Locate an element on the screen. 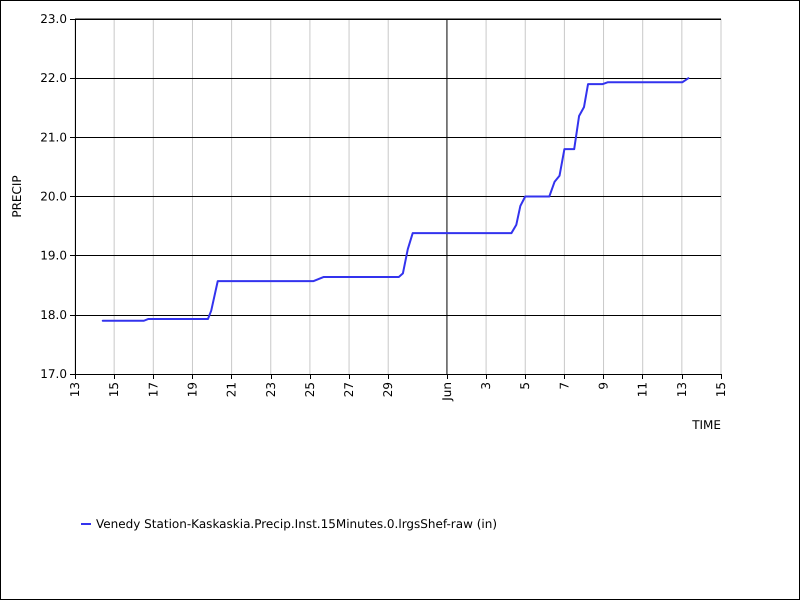 The image size is (800, 600). x-tick-label: 7 is located at coordinates (564, 386).